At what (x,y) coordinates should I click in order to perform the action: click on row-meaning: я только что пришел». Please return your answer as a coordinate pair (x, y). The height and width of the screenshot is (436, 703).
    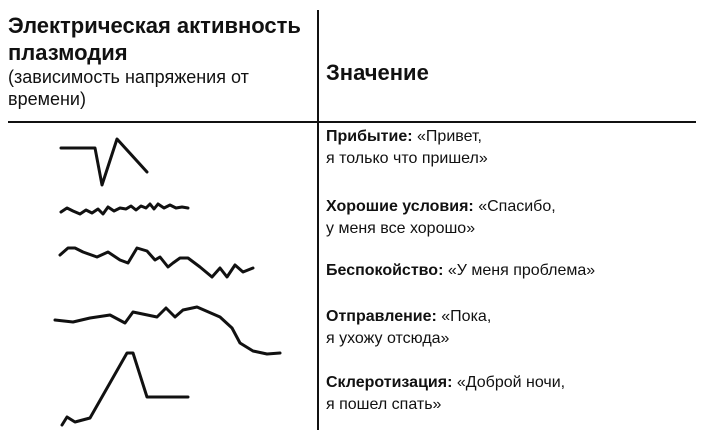
    Looking at the image, I should click on (407, 158).